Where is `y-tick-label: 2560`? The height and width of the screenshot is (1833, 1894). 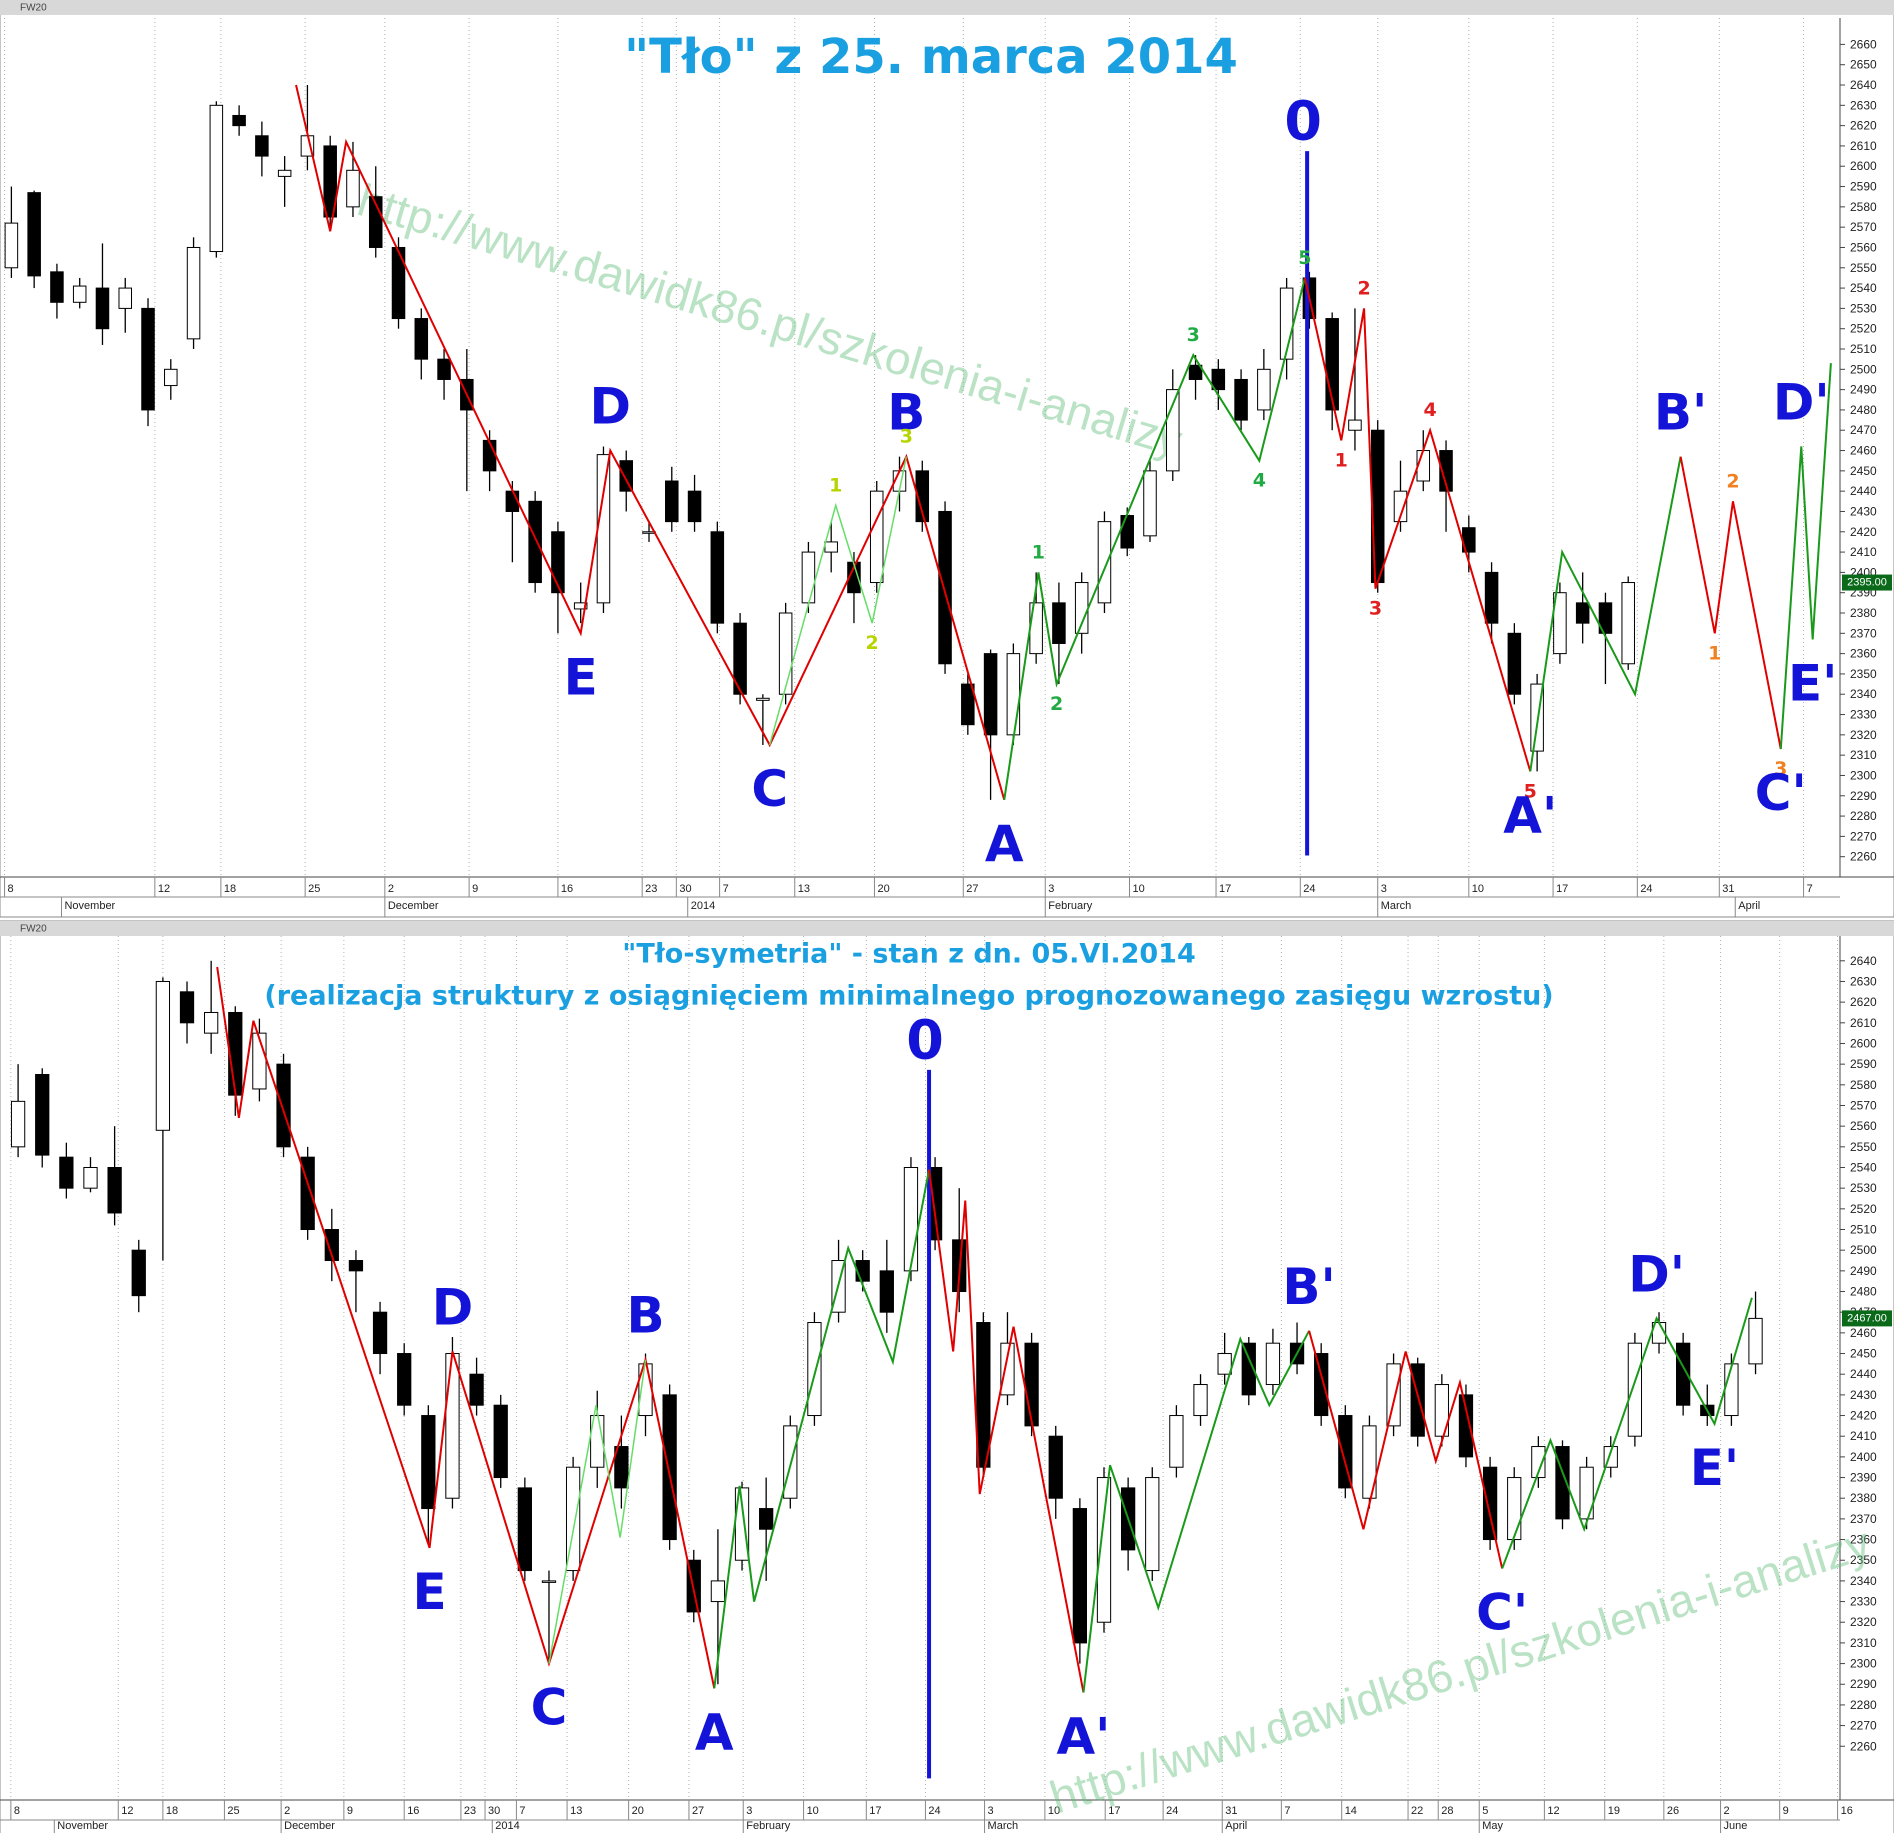
y-tick-label: 2560 is located at coordinates (1863, 1126).